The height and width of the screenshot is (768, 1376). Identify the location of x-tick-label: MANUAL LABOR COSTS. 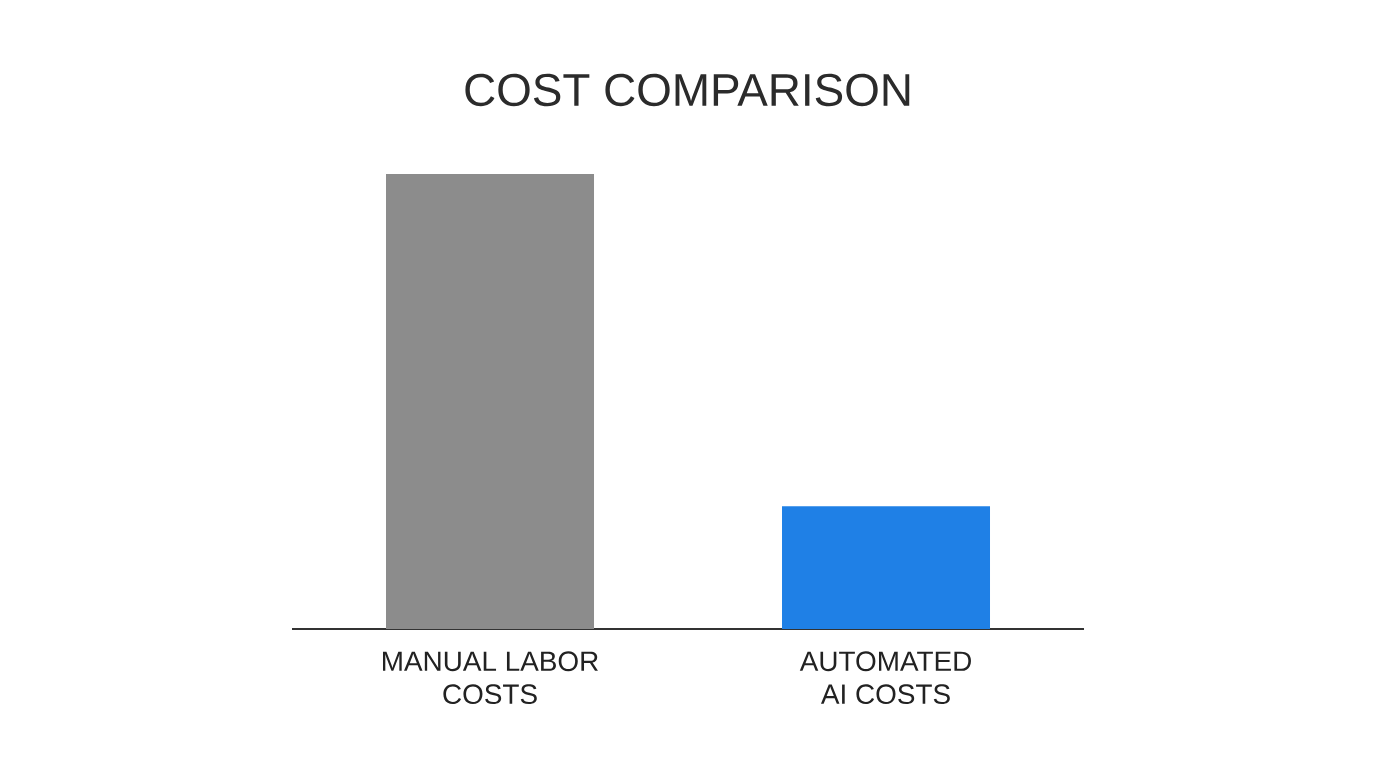
(490, 678).